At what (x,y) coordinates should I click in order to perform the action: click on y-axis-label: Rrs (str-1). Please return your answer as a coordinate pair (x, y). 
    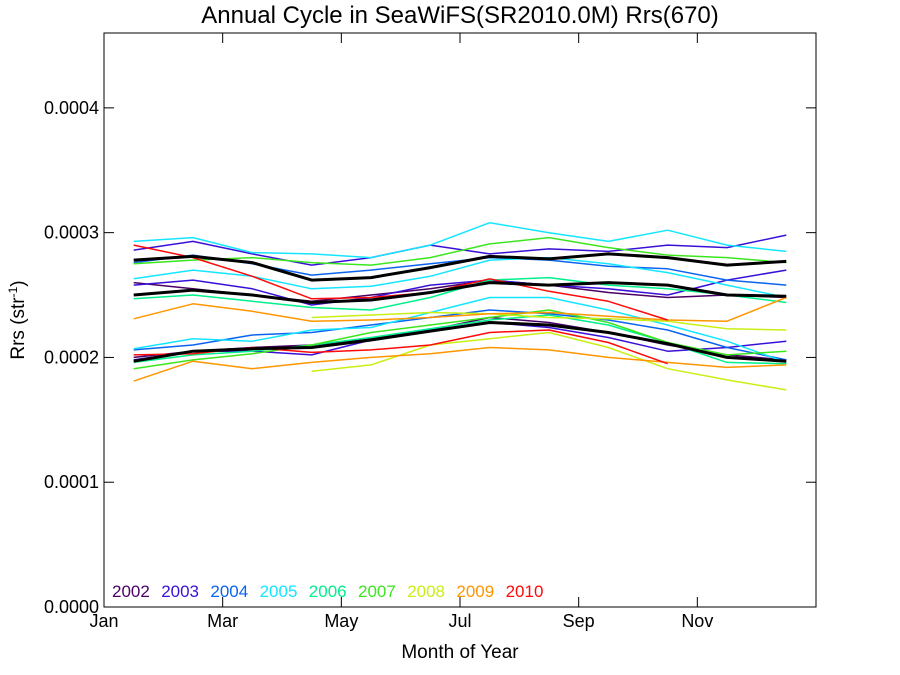
    Looking at the image, I should click on (17, 319).